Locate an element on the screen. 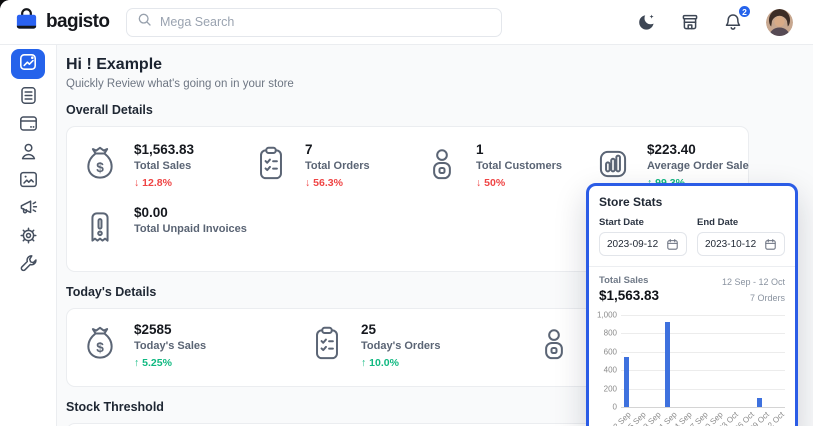 The height and width of the screenshot is (426, 813). megaphone-icon is located at coordinates (28, 210).